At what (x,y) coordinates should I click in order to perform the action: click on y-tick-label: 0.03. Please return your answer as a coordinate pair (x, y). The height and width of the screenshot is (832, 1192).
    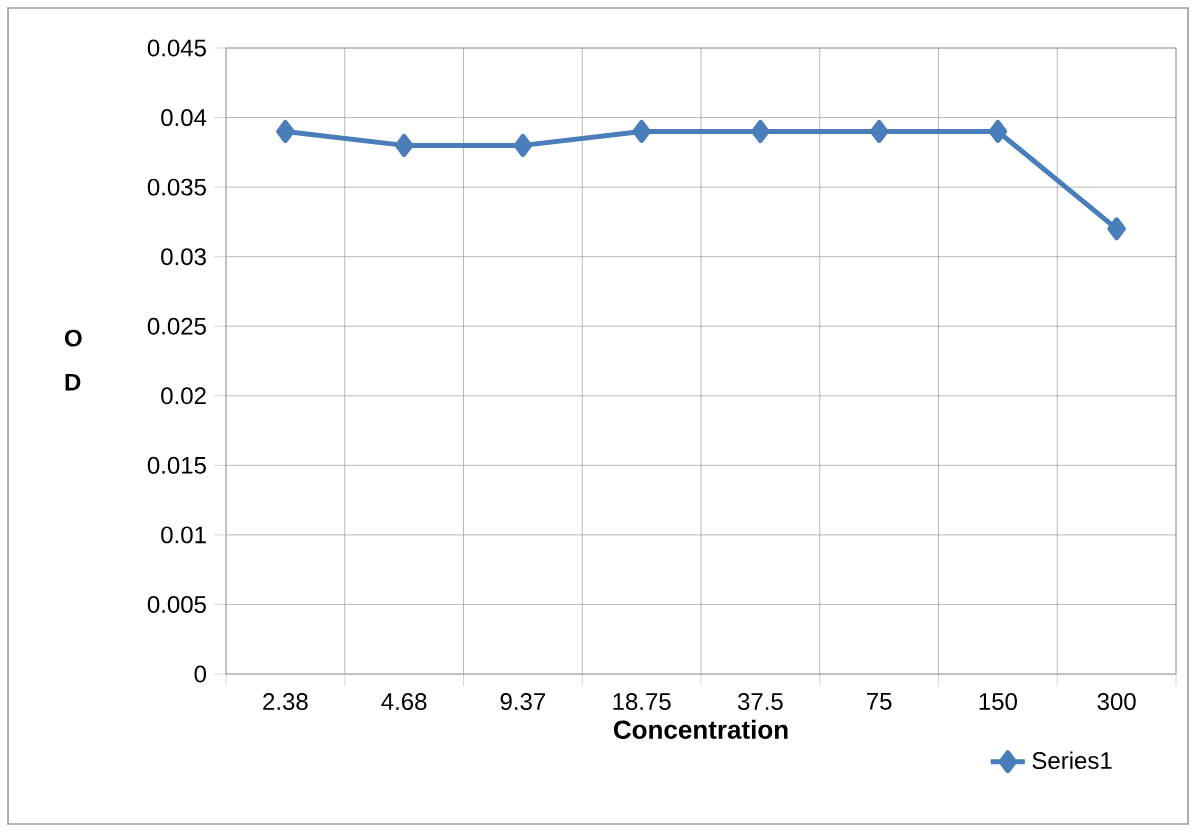
    Looking at the image, I should click on (183, 257).